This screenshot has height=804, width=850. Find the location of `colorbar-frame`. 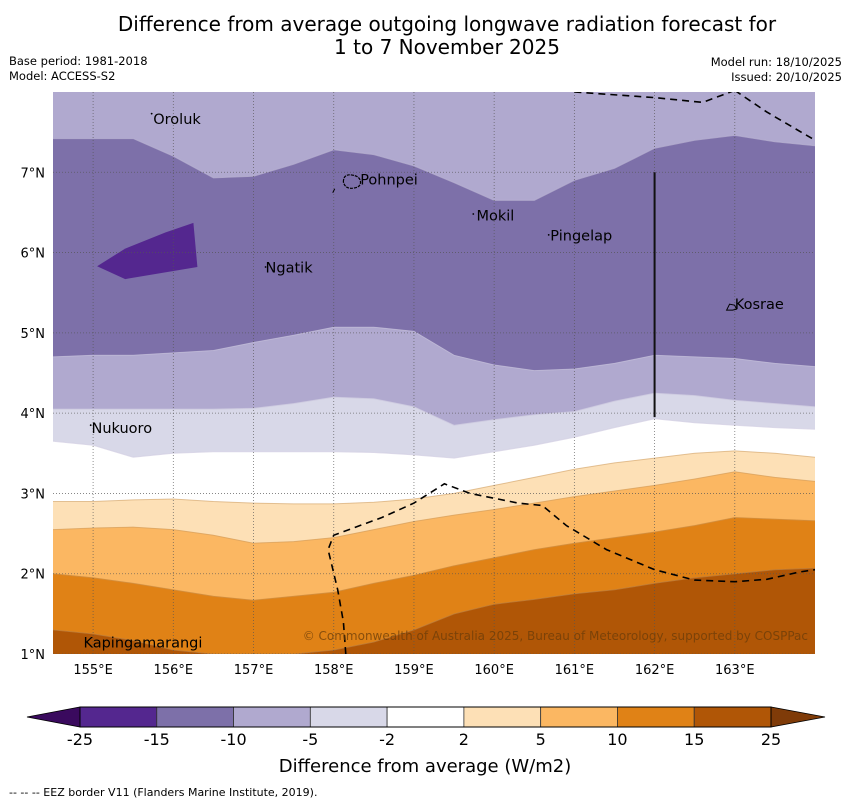

colorbar-frame is located at coordinates (425, 717).